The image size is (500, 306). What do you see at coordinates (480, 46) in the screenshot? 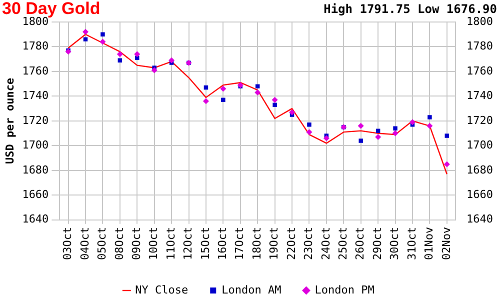
I see `y2-tick-label: 1780` at bounding box center [480, 46].